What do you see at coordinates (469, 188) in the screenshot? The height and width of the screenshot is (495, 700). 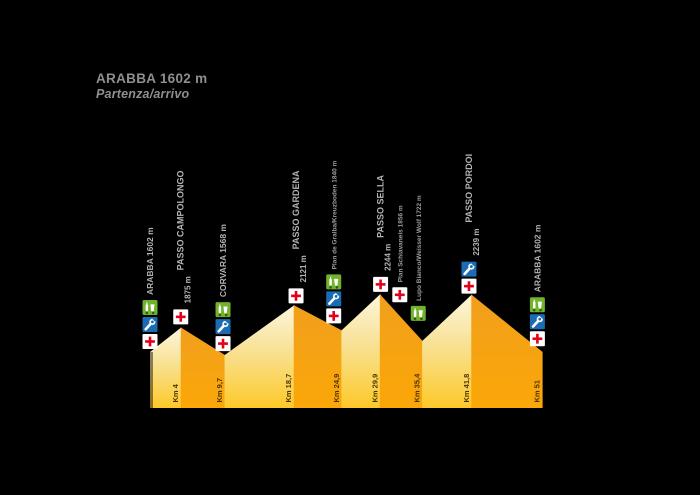 I see `station-label: PASSO PORDOI` at bounding box center [469, 188].